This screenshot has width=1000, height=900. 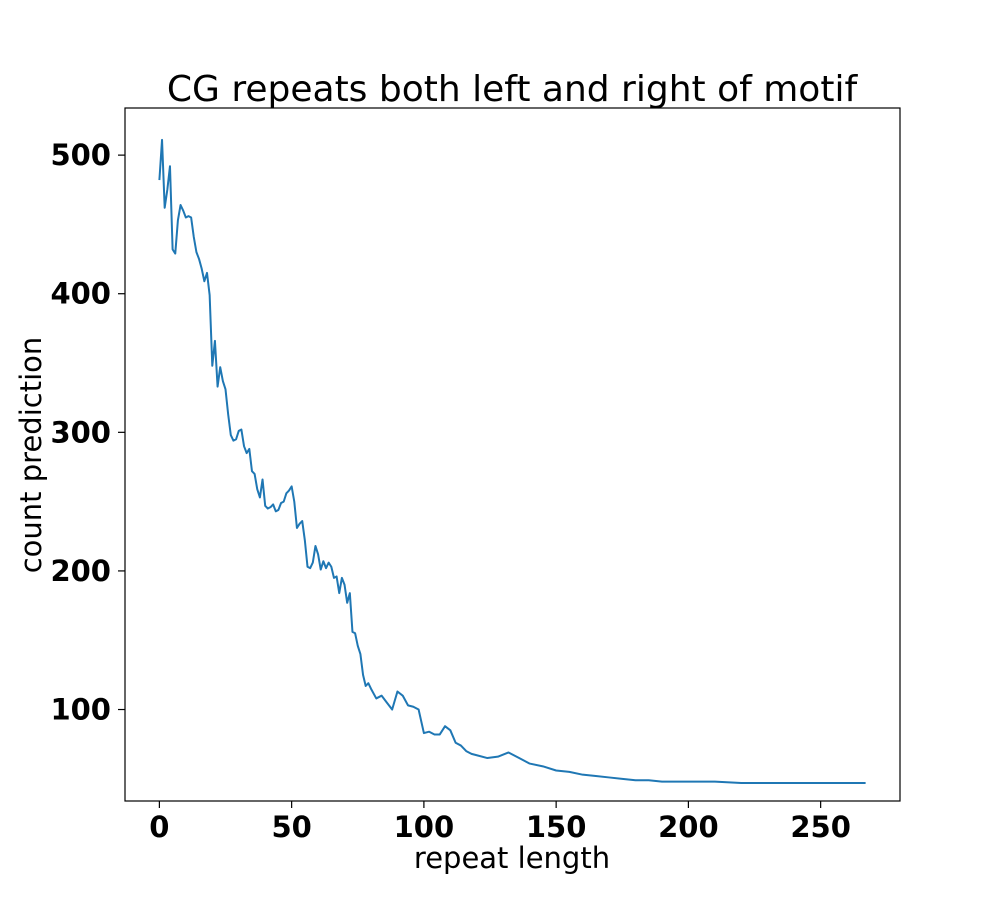 I want to click on chart-title: CG repeats both left and right of motif, so click(x=513, y=89).